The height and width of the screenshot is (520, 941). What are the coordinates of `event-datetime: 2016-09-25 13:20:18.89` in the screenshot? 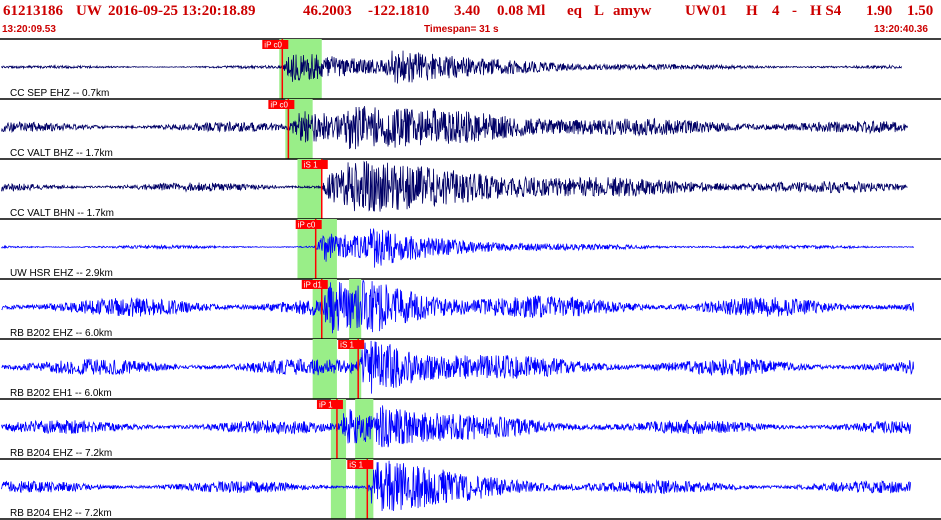 It's located at (182, 11).